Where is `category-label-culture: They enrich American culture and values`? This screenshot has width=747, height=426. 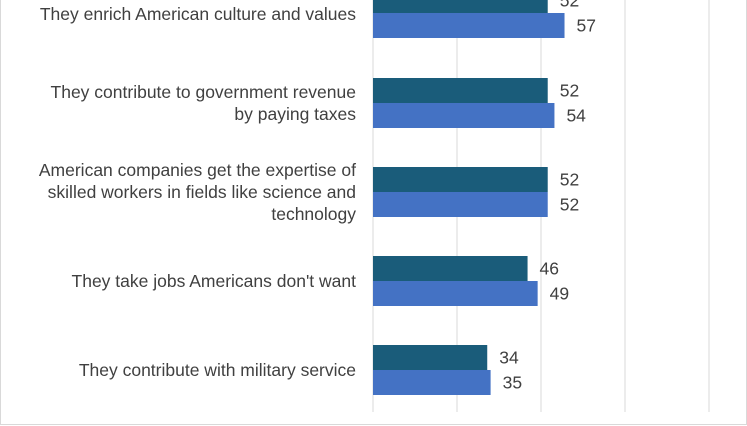
category-label-culture: They enrich American culture and values is located at coordinates (197, 14).